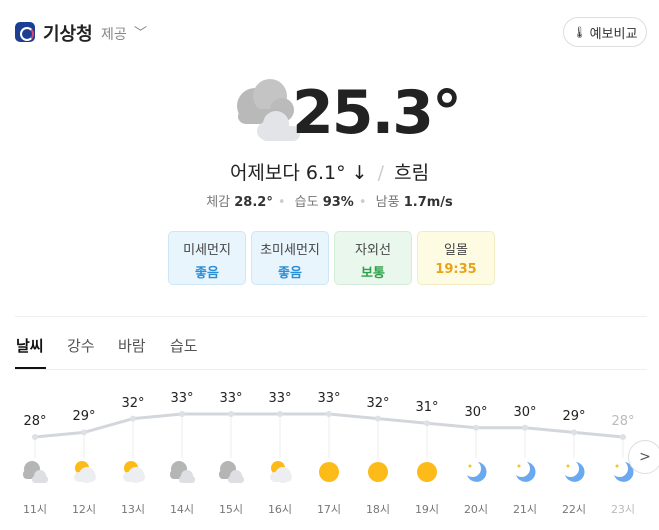  Describe the element at coordinates (290, 250) in the screenshot. I see `card-label: 초미세먼지` at that location.